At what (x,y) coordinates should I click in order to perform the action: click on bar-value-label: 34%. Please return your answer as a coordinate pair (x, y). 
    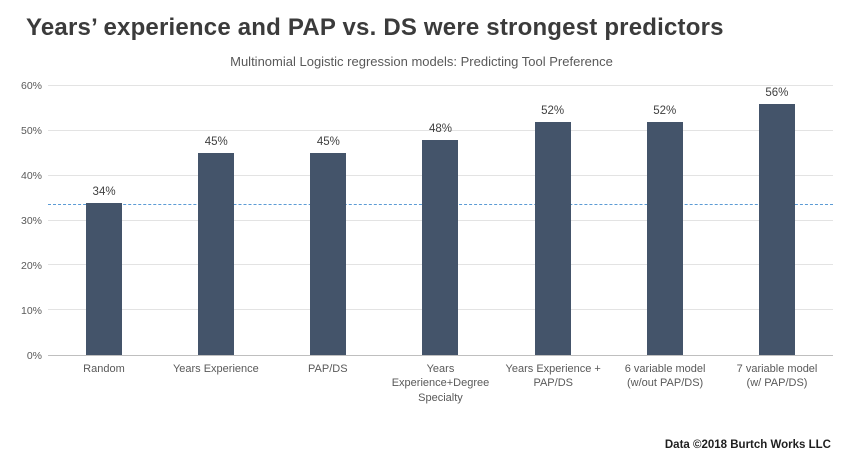
    Looking at the image, I should click on (104, 191).